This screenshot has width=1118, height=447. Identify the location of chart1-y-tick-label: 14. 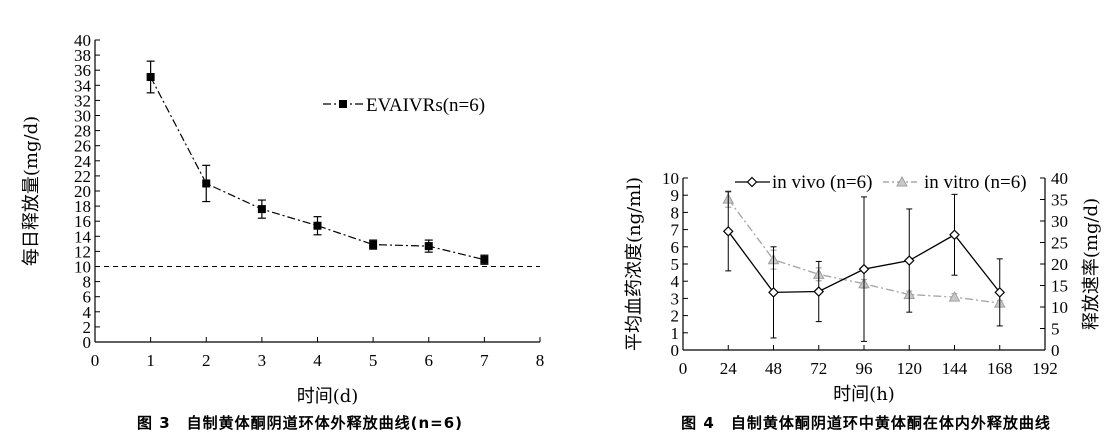
(83, 236).